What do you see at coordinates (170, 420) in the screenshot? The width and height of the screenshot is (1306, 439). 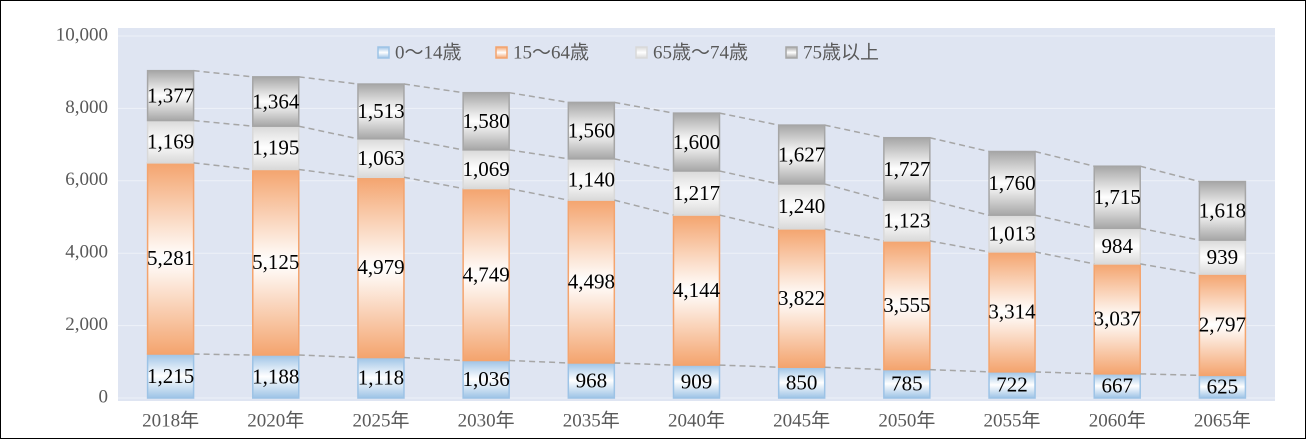 I see `x-tick-label: 2018年` at bounding box center [170, 420].